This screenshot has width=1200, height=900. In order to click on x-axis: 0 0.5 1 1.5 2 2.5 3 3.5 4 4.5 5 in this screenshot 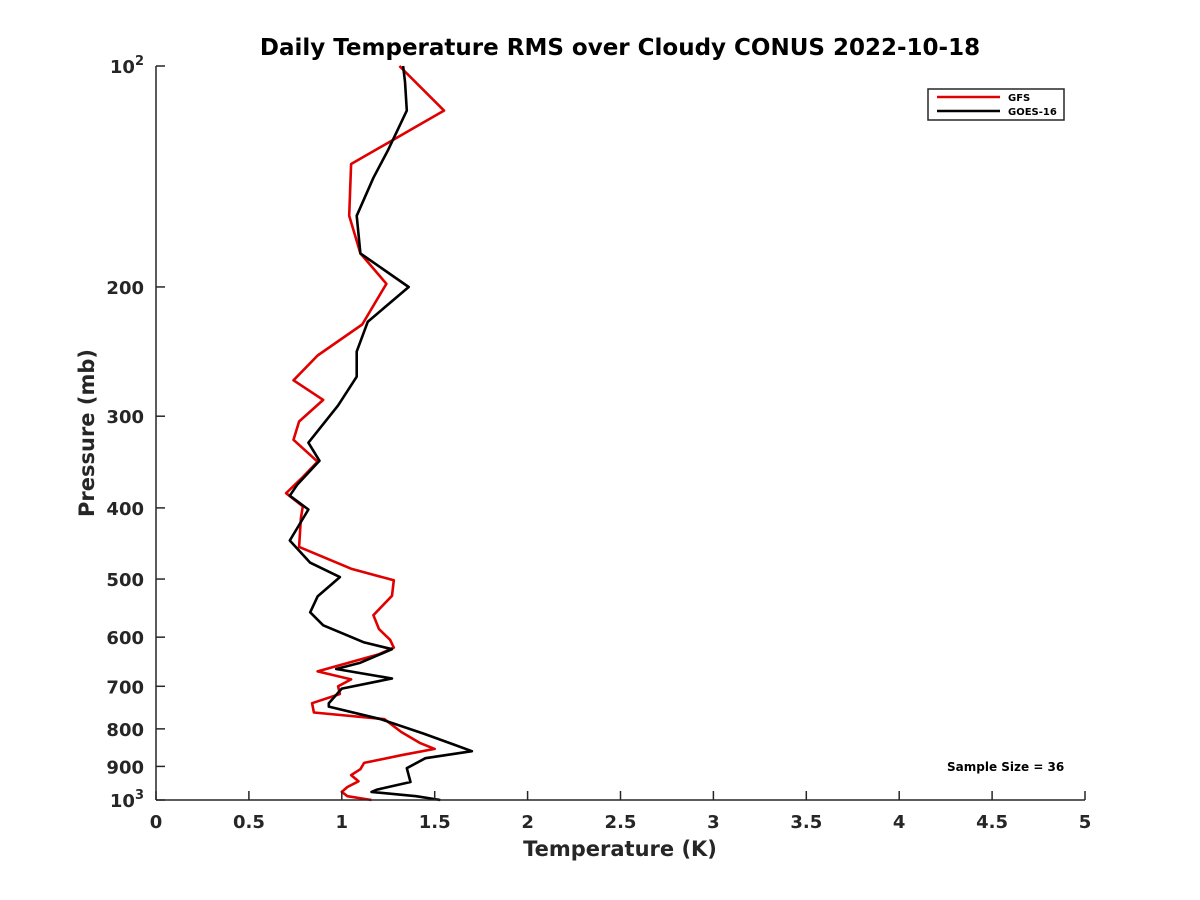, I will do `click(621, 812)`.